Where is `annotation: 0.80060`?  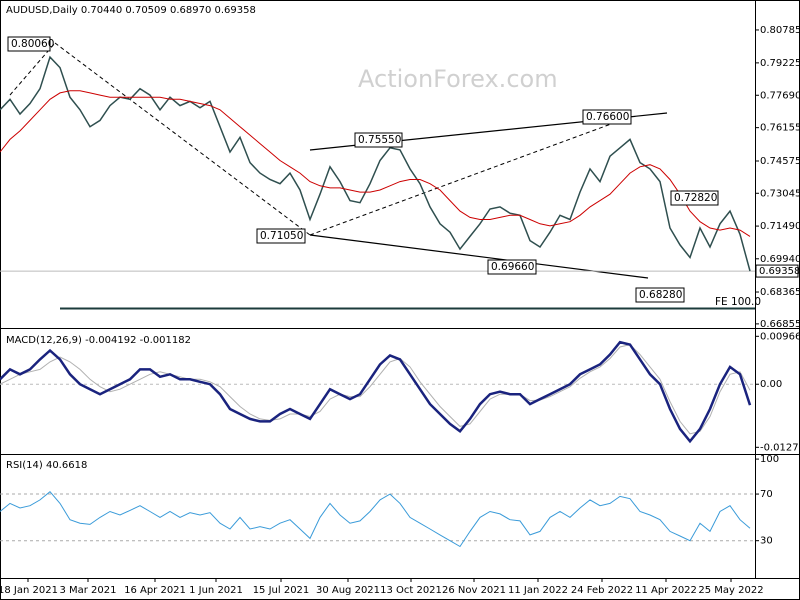
annotation: 0.80060 is located at coordinates (32, 44).